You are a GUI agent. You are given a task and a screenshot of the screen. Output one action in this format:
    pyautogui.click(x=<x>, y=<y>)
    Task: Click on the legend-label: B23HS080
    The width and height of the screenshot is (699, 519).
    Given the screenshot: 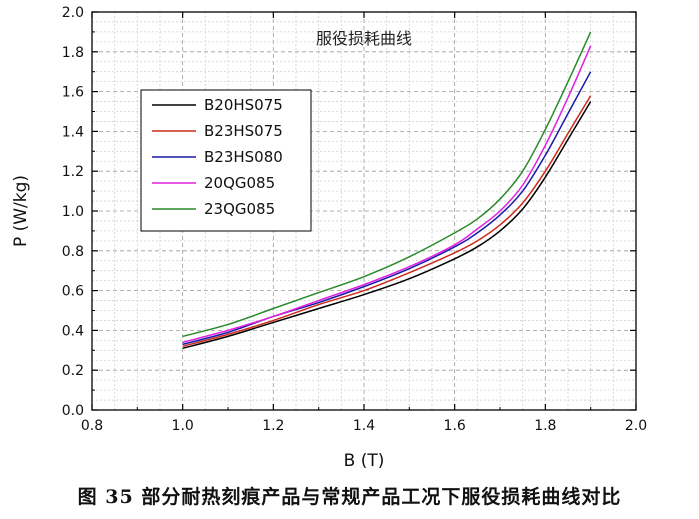 What is the action you would take?
    pyautogui.click(x=243, y=157)
    